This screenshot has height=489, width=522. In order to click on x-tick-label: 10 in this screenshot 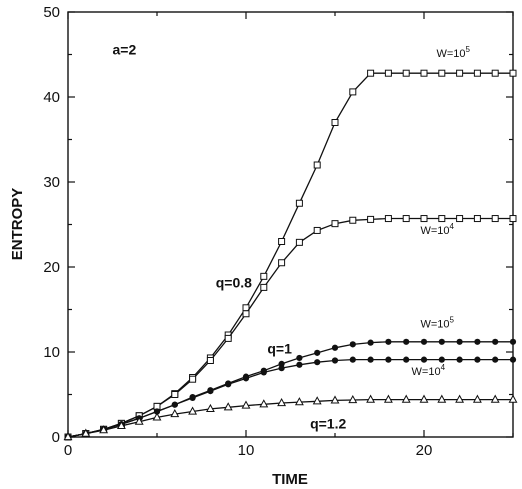, I will do `click(246, 450)`.